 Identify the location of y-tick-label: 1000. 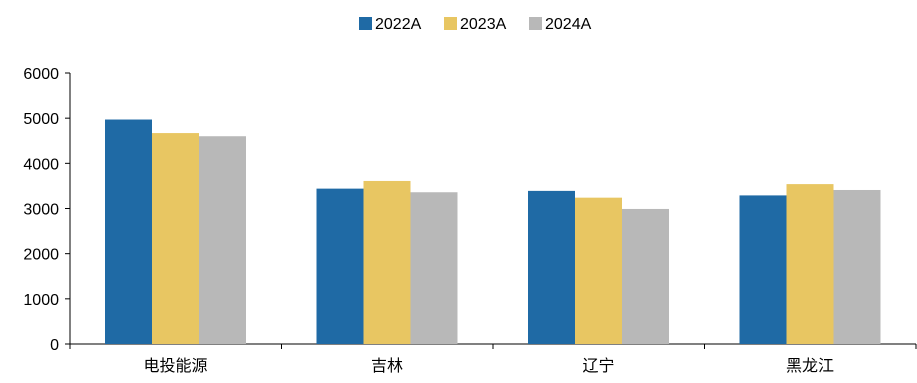
(41, 300).